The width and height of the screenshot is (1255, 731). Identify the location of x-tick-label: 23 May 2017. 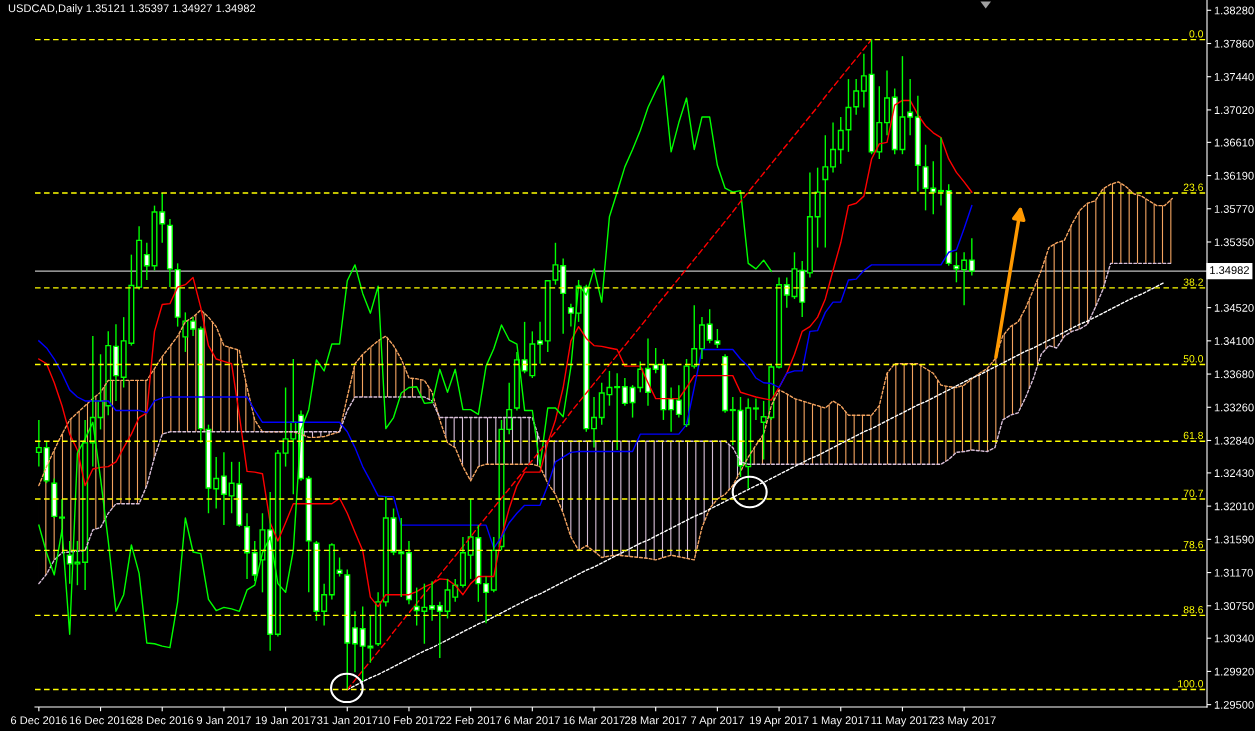
(964, 721).